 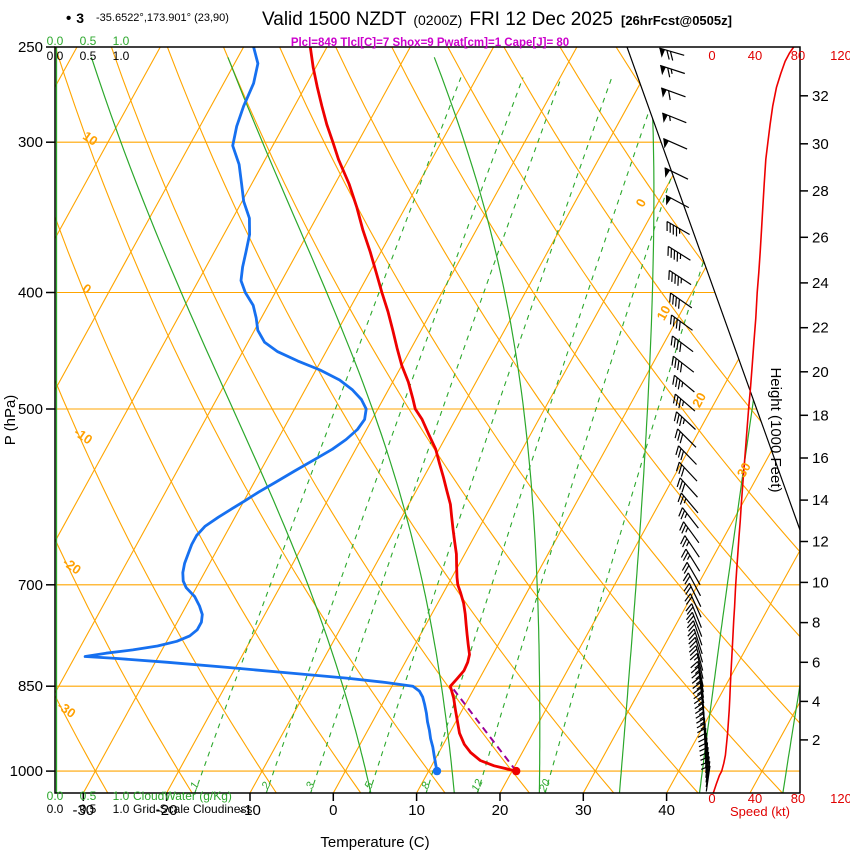 I want to click on pressure-tick-label: 250, so click(x=30, y=47).